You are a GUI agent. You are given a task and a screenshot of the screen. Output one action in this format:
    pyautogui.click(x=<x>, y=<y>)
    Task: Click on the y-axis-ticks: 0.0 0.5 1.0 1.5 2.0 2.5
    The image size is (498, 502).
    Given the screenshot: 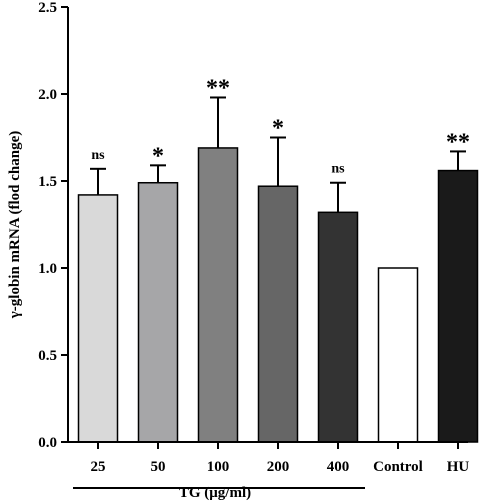 What is the action you would take?
    pyautogui.click(x=53, y=225)
    